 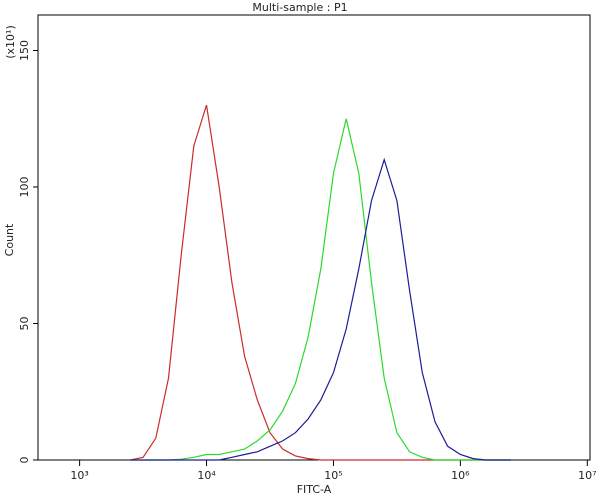 What do you see at coordinates (299, 7) in the screenshot?
I see `chart-title: Multi-sample : P1` at bounding box center [299, 7].